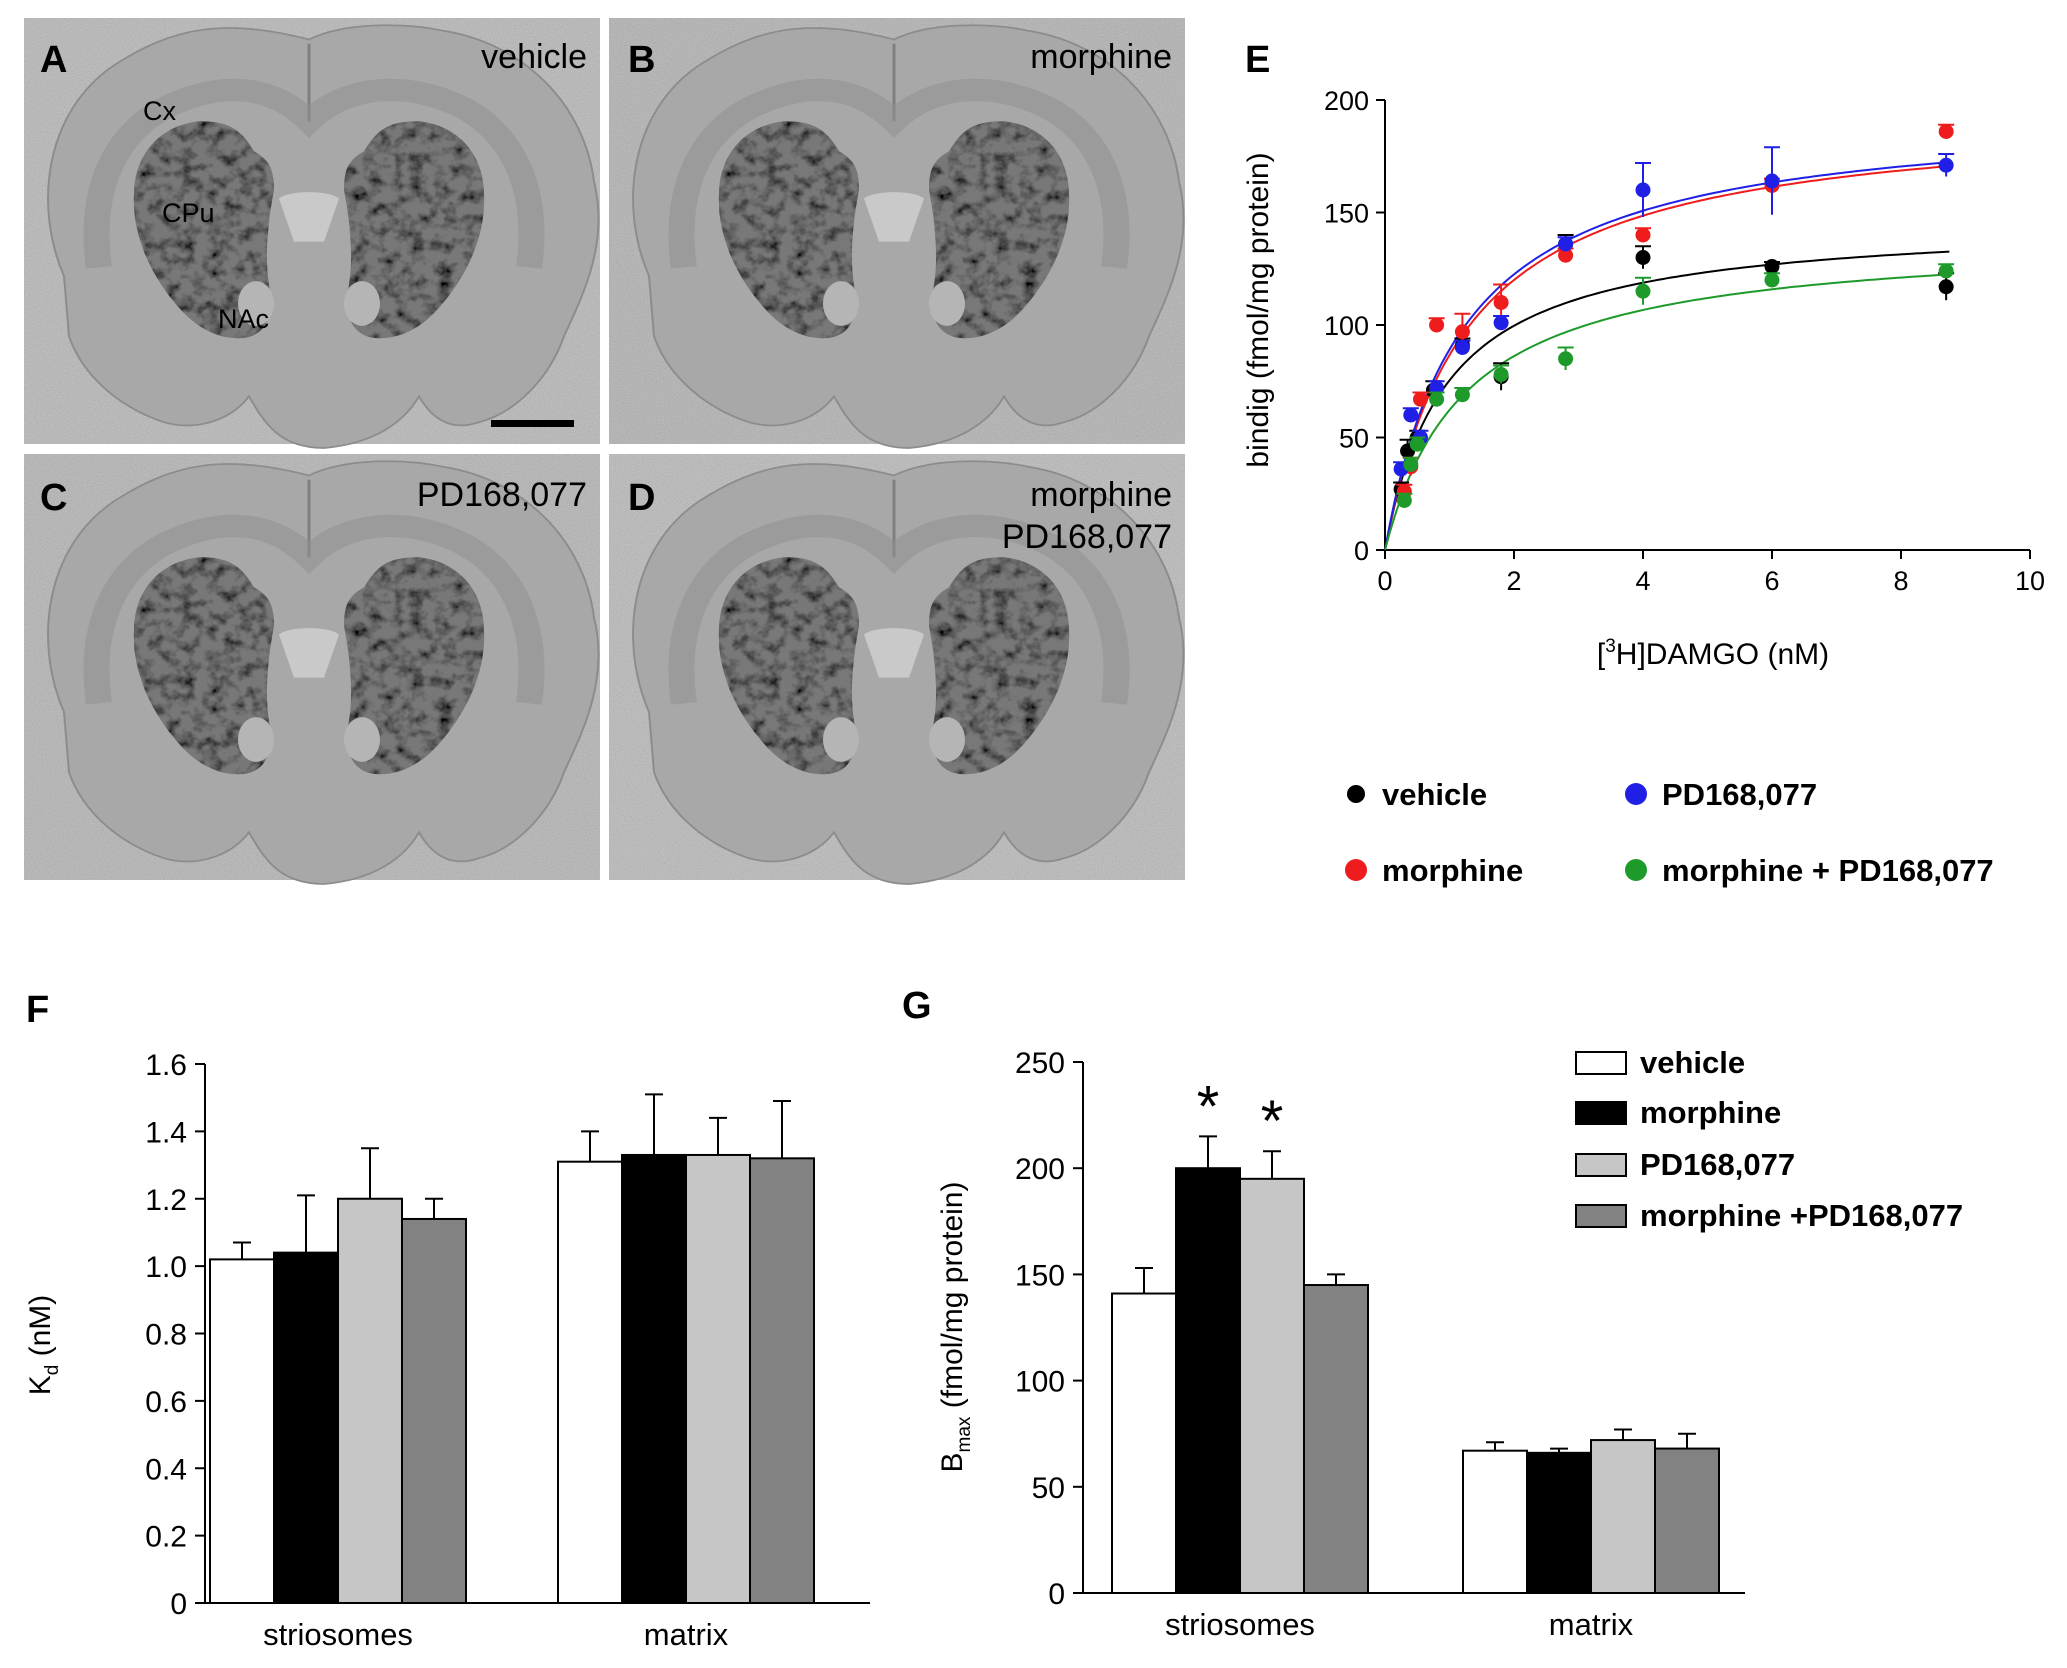 The image size is (2067, 1668). Describe the element at coordinates (338, 1634) in the screenshot. I see `panel-f-category-label: striosomes` at that location.